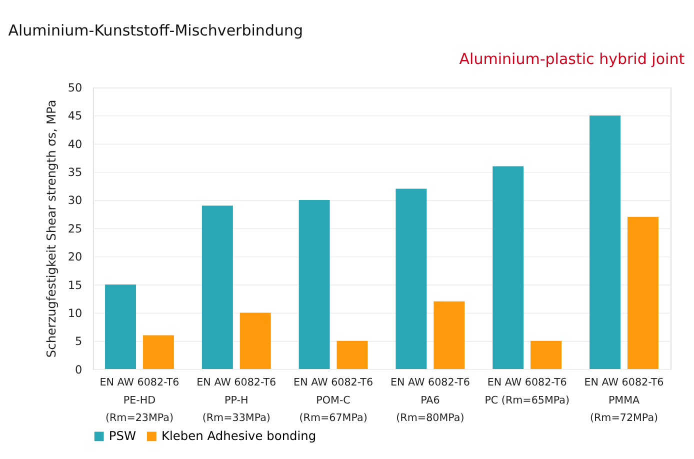  What do you see at coordinates (75, 257) in the screenshot?
I see `y-tick-label: 20` at bounding box center [75, 257].